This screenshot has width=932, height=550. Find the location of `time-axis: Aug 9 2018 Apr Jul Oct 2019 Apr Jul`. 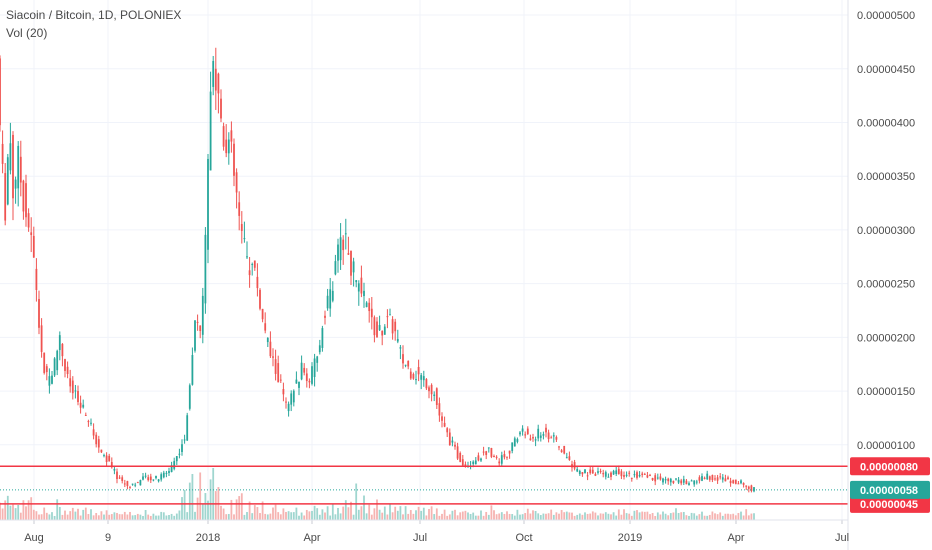

time-axis: Aug 9 2018 Apr Jul Oct 2019 Apr Jul is located at coordinates (424, 531).